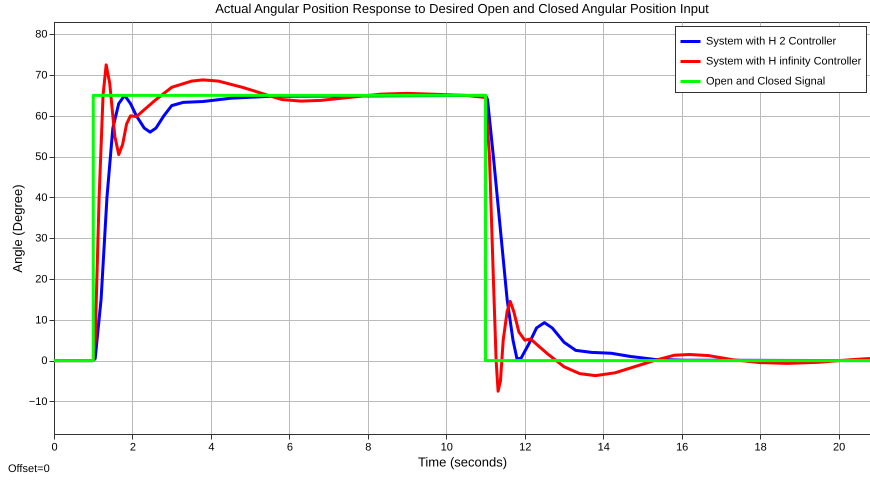  Describe the element at coordinates (839, 448) in the screenshot. I see `x-tick-label: 20` at that location.